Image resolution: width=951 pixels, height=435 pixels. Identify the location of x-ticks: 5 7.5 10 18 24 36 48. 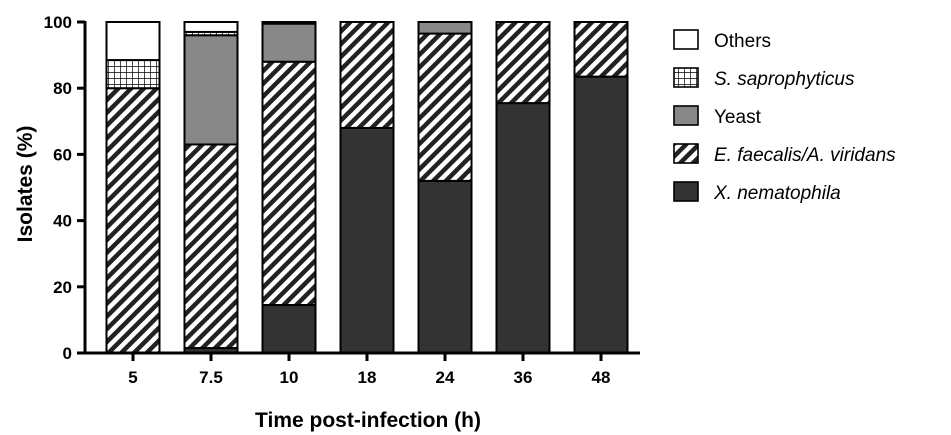
(369, 370).